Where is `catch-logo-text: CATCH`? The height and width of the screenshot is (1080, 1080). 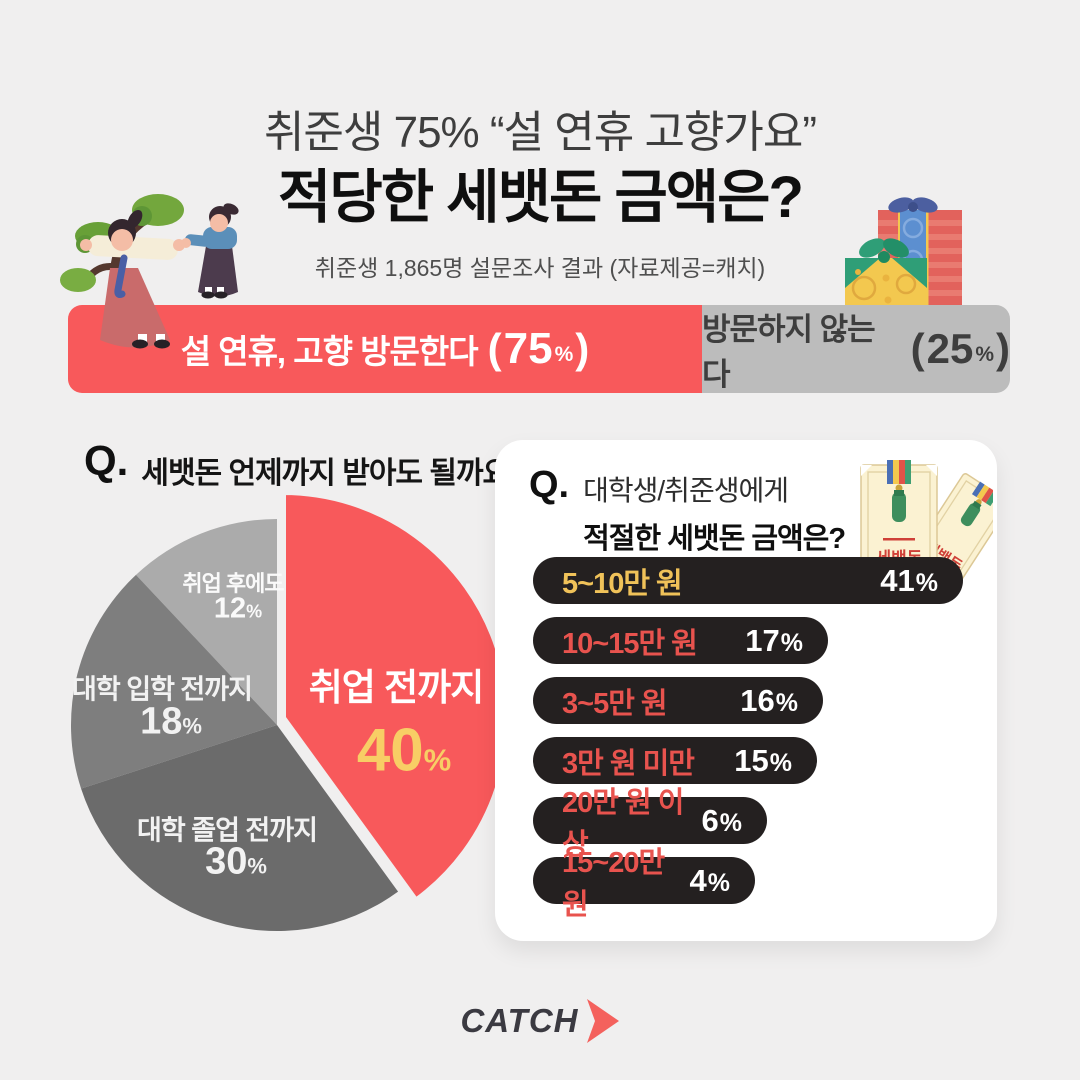
catch-logo-text: CATCH is located at coordinates (519, 1020).